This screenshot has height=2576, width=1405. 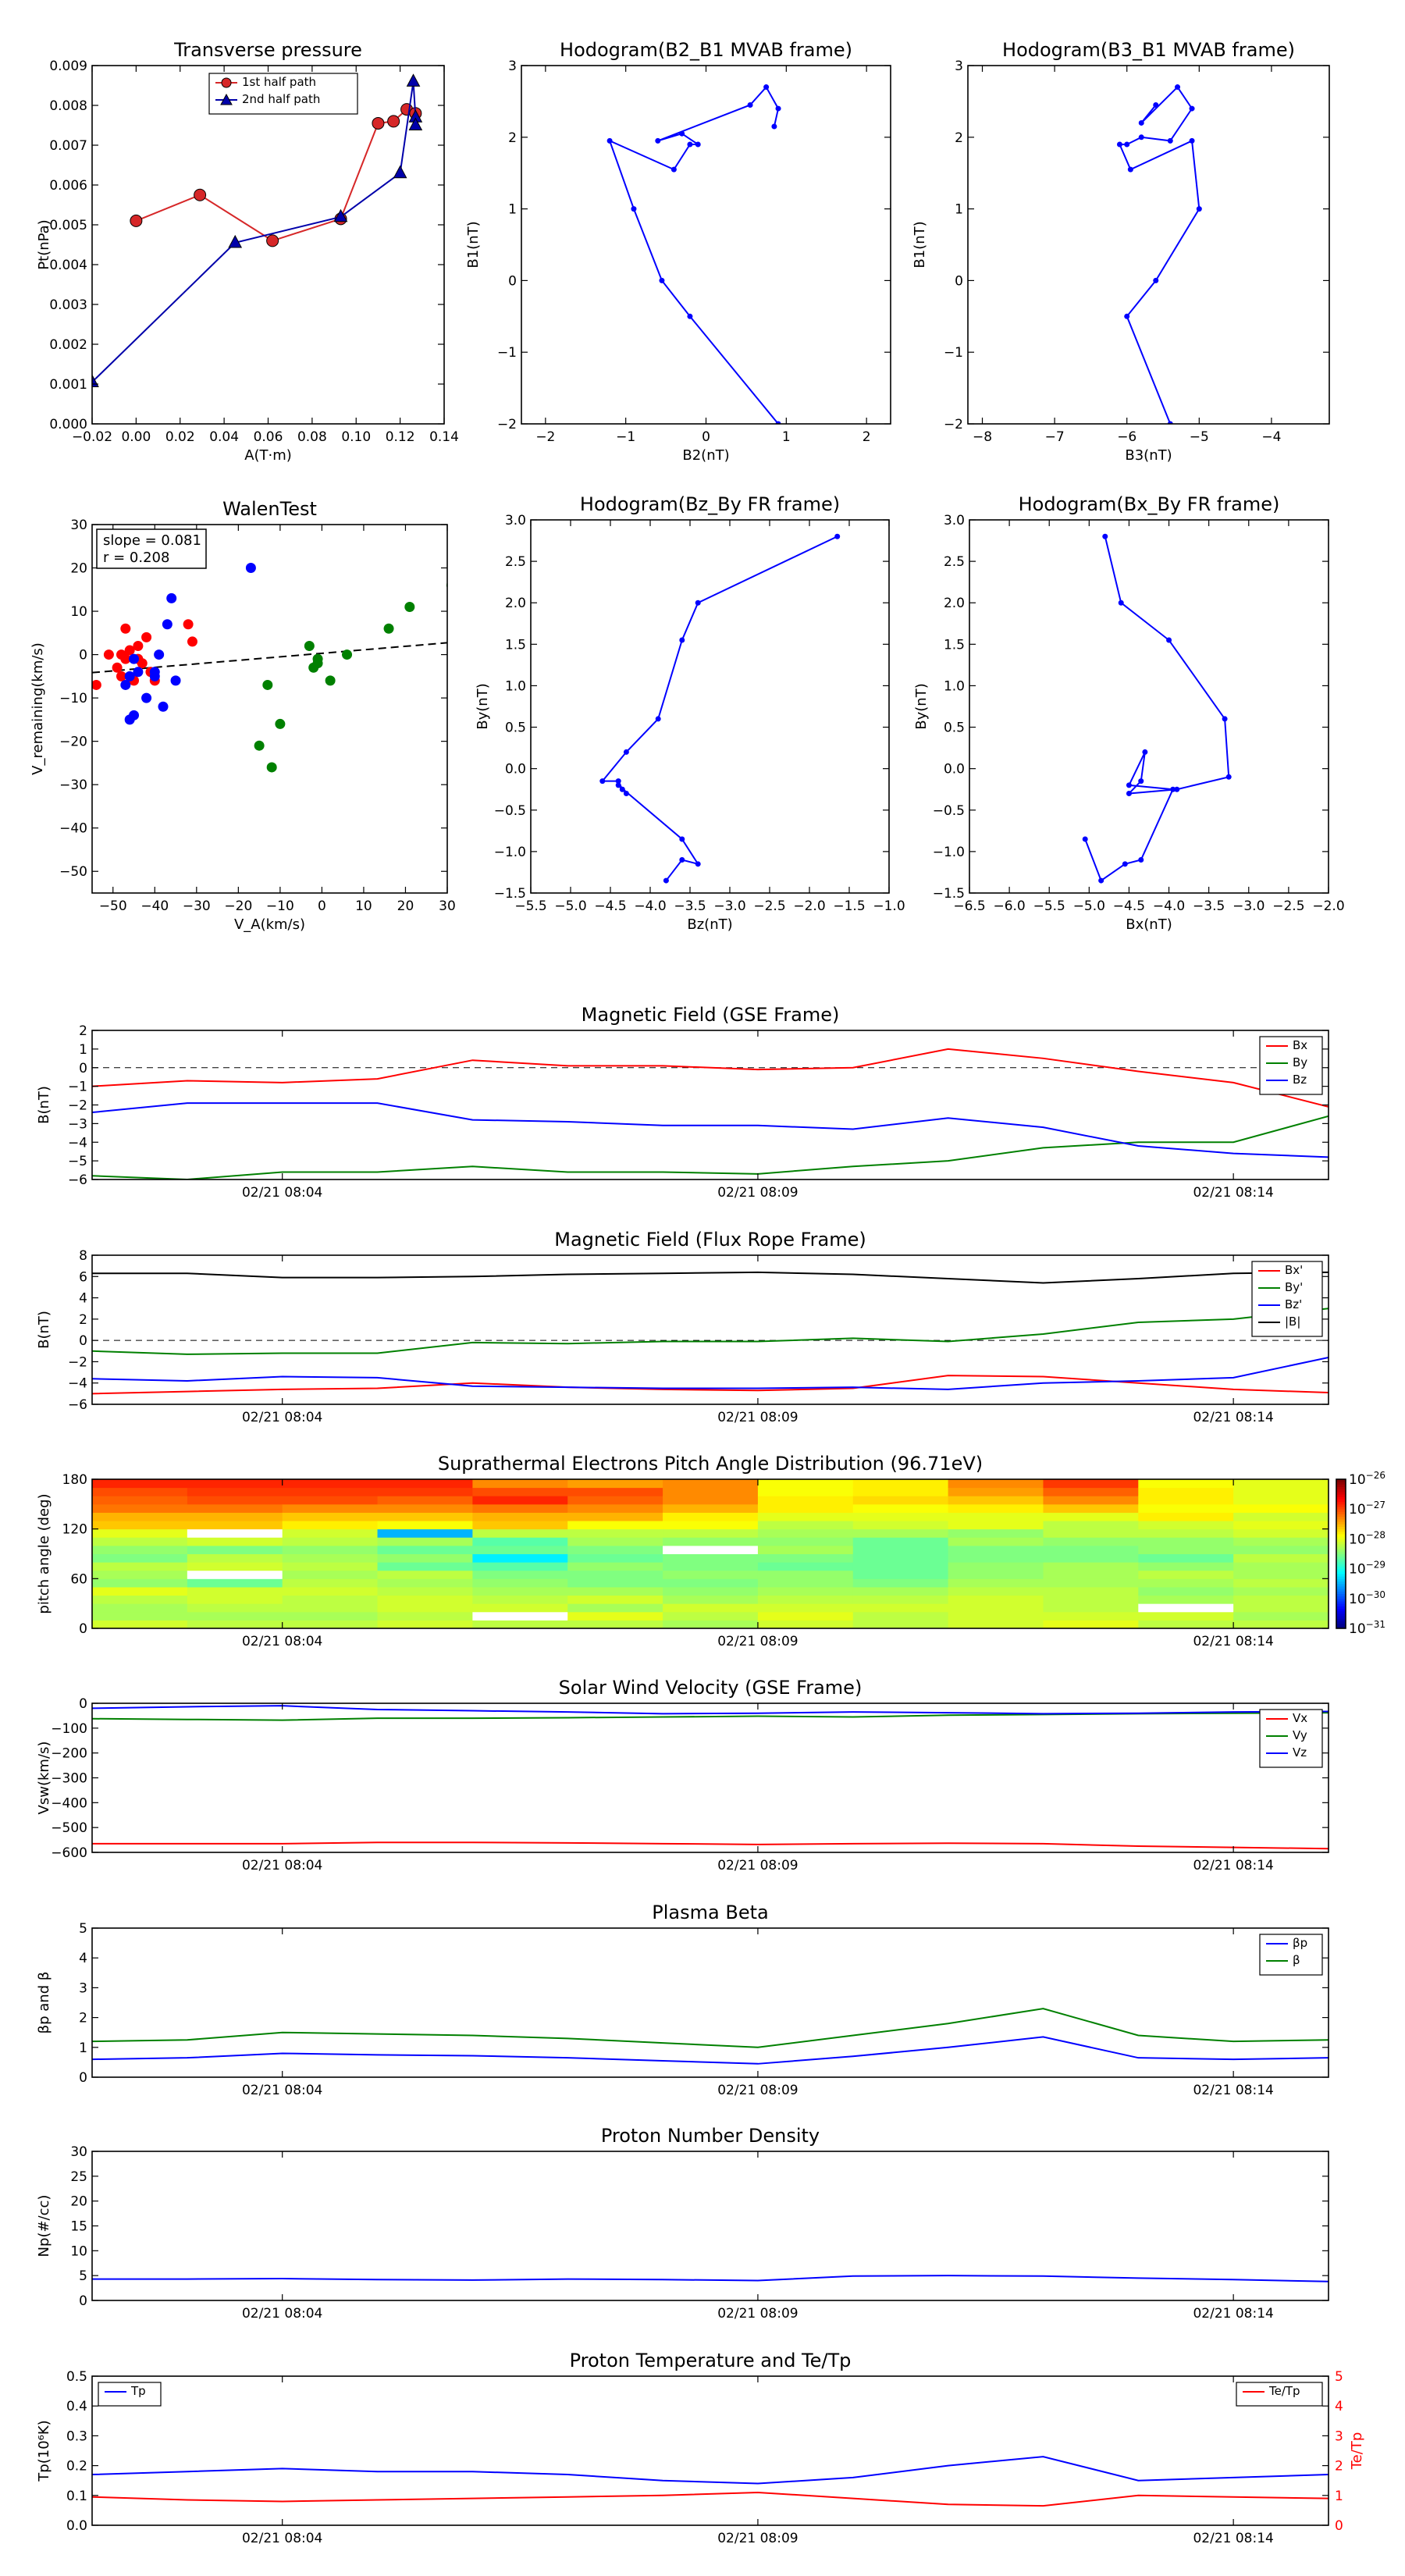 I want to click on y-tick-label: 2, so click(x=83, y=1031).